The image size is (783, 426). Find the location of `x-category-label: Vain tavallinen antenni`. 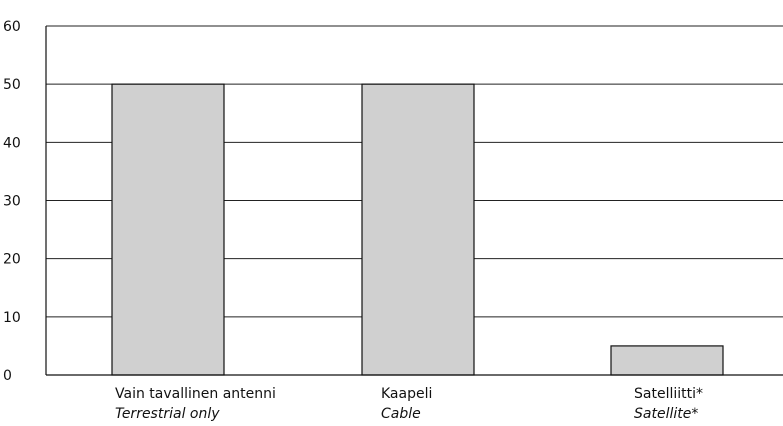

x-category-label: Vain tavallinen antenni is located at coordinates (195, 394).